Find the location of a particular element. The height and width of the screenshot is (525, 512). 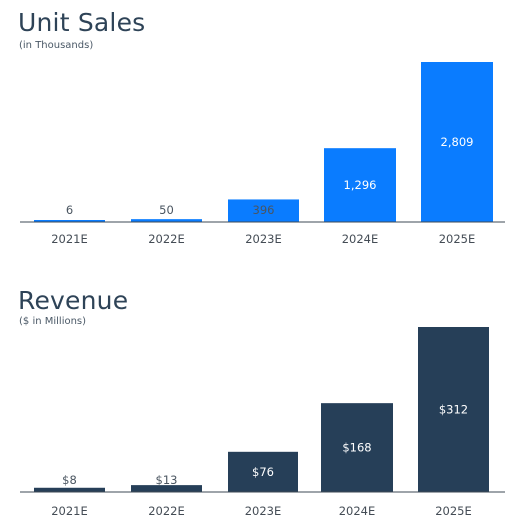

unit-sales-tick-label-2023E: 2023E is located at coordinates (263, 239).